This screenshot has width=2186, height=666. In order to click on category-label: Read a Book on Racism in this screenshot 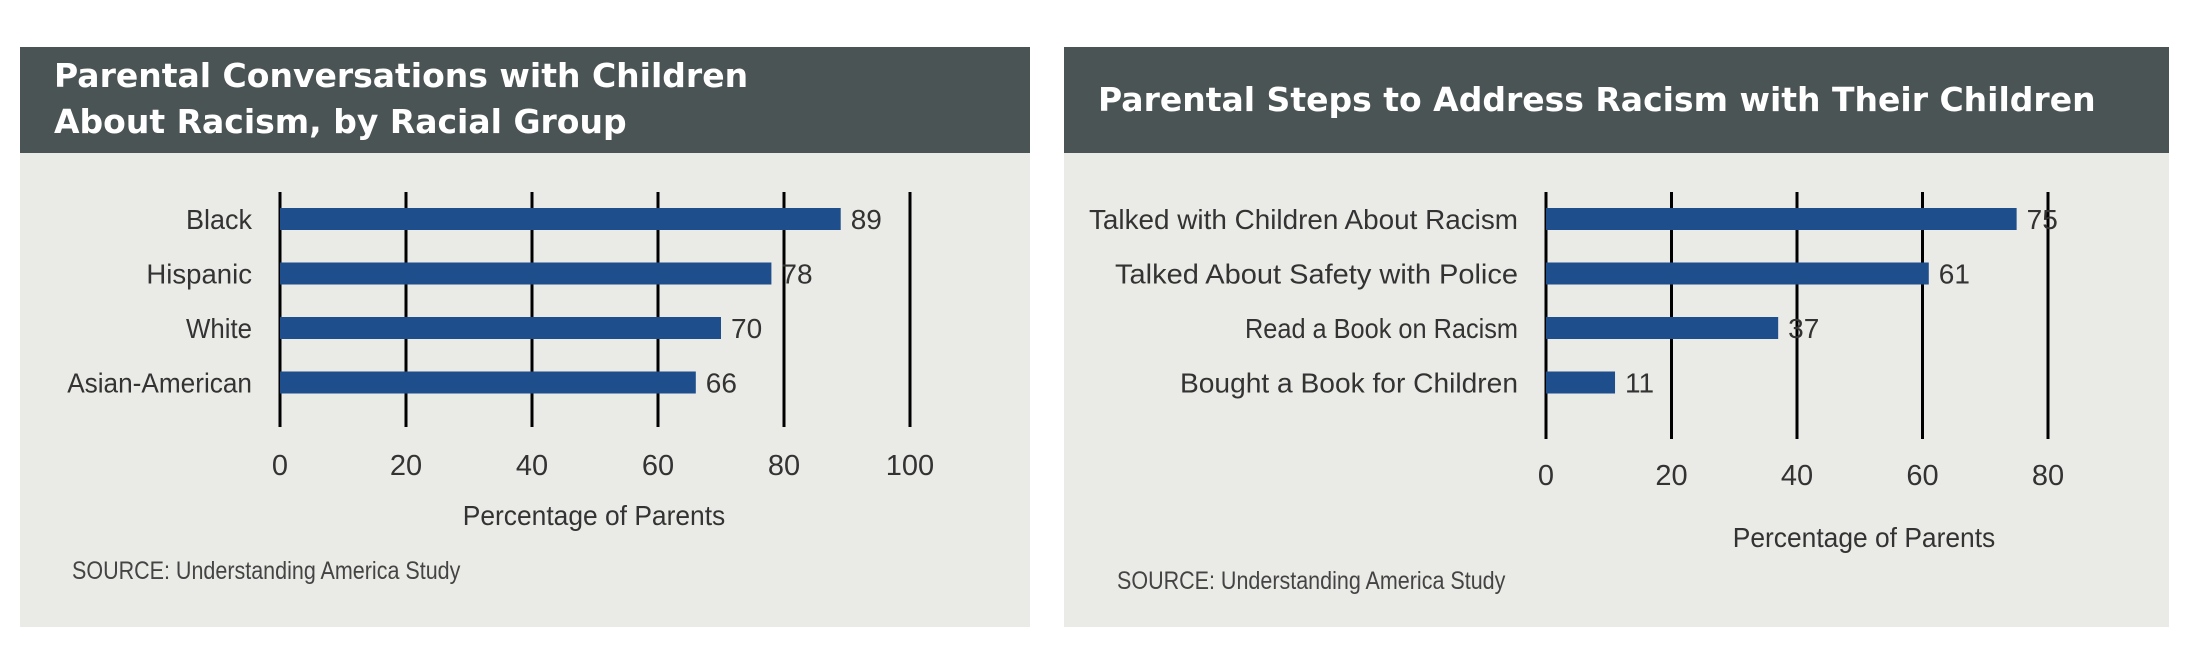, I will do `click(1381, 328)`.